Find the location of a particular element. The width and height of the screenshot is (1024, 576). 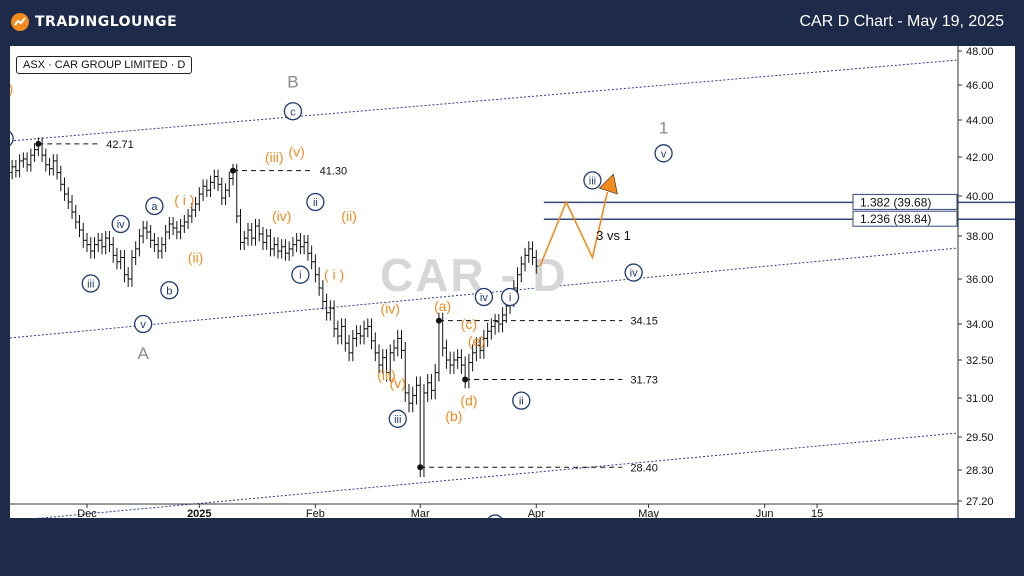

wave-label-circle: a is located at coordinates (154, 206).